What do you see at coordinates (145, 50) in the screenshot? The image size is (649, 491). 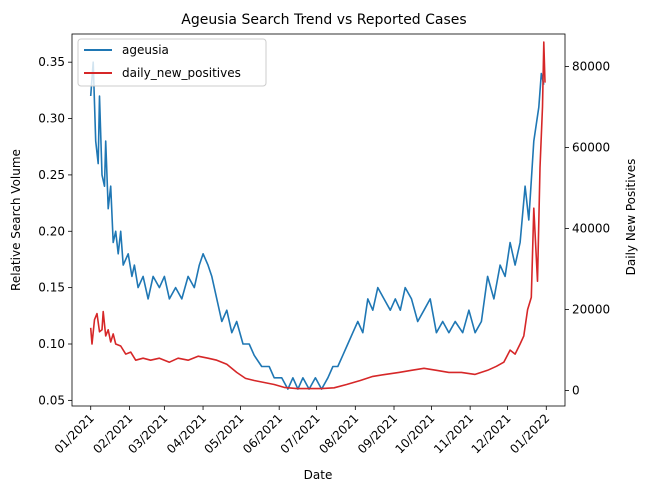 I see `legend-label-ageusia: ageusia` at bounding box center [145, 50].